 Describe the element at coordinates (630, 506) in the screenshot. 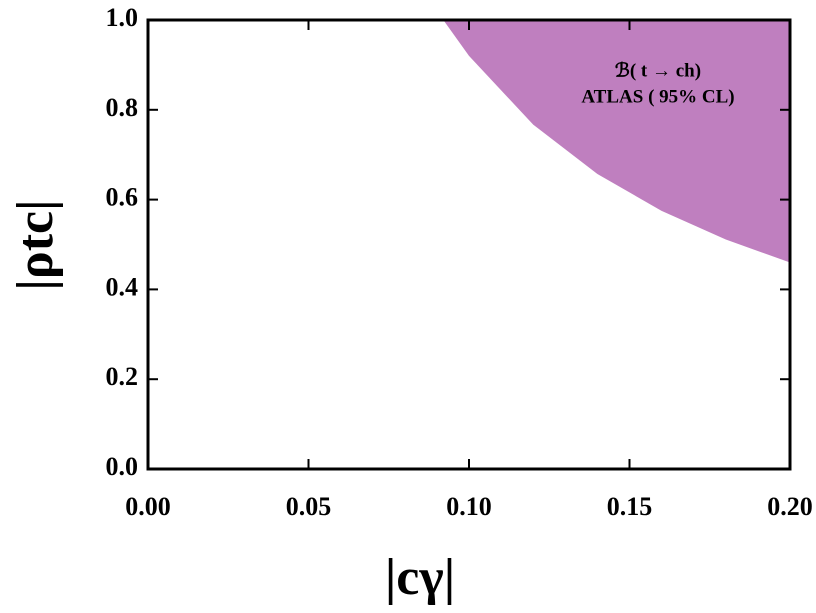

I see `x-tick-label: 0.15` at that location.